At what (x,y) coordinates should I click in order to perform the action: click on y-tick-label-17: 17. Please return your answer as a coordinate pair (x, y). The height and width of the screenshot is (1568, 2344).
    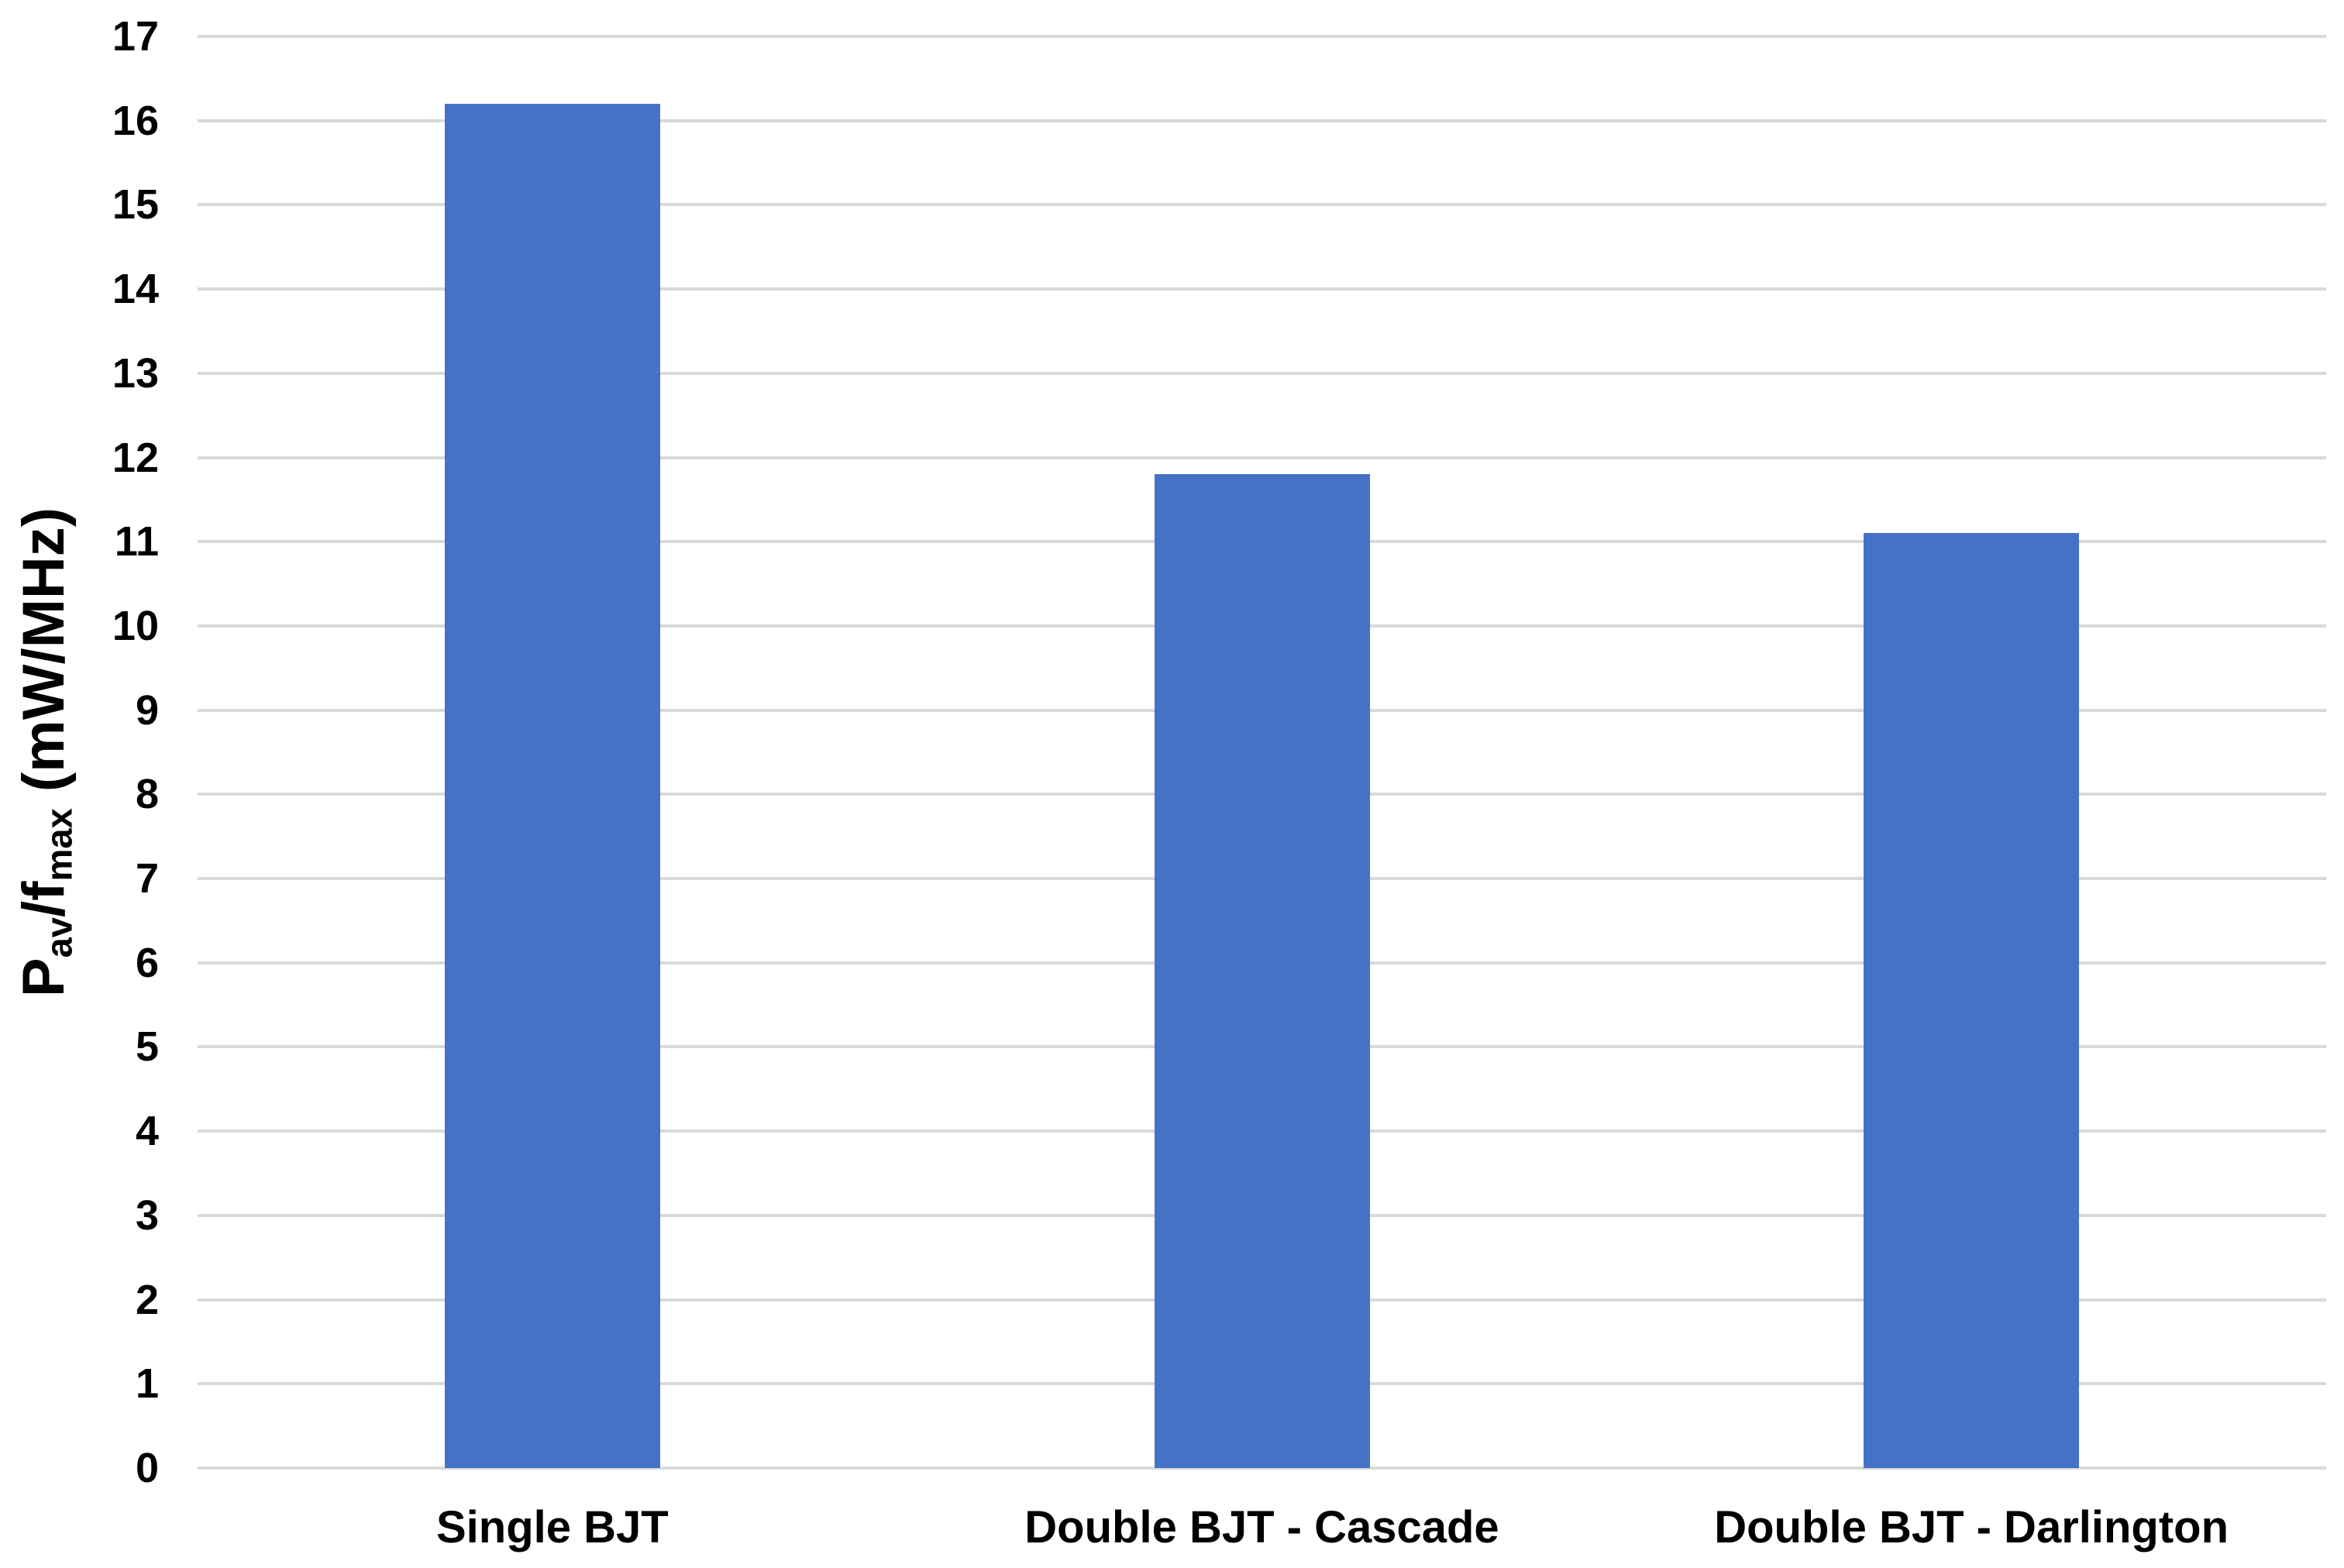
    Looking at the image, I should click on (135, 36).